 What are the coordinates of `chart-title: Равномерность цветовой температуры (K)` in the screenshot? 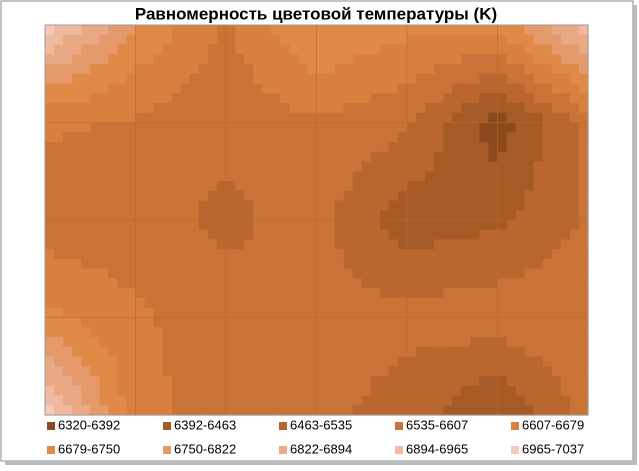 It's located at (316, 13).